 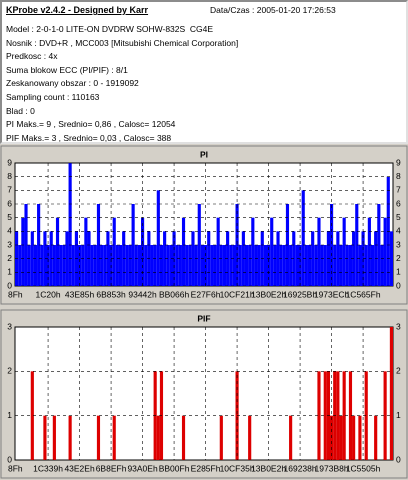 I want to click on info-line: Sampling count : 110163, so click(x=53, y=97).